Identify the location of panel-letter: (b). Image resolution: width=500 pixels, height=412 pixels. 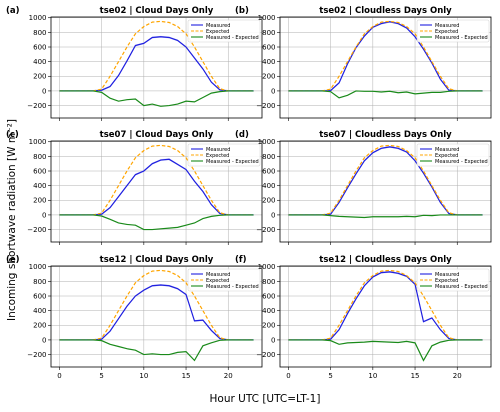
(242, 11).